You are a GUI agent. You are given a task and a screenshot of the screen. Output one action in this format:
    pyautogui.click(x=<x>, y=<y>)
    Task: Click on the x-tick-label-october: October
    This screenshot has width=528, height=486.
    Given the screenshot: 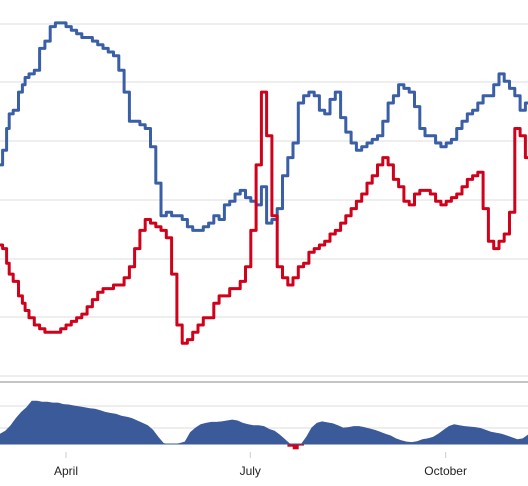 What is the action you would take?
    pyautogui.click(x=445, y=471)
    